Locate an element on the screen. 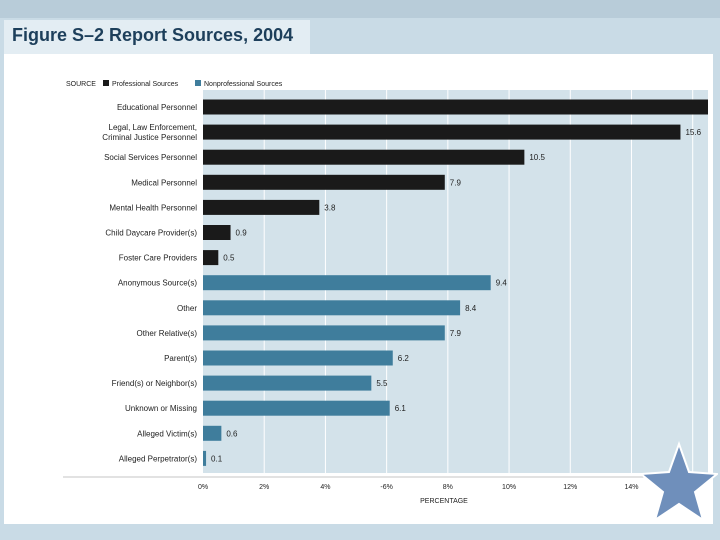  category-label-8: Other is located at coordinates (187, 308).